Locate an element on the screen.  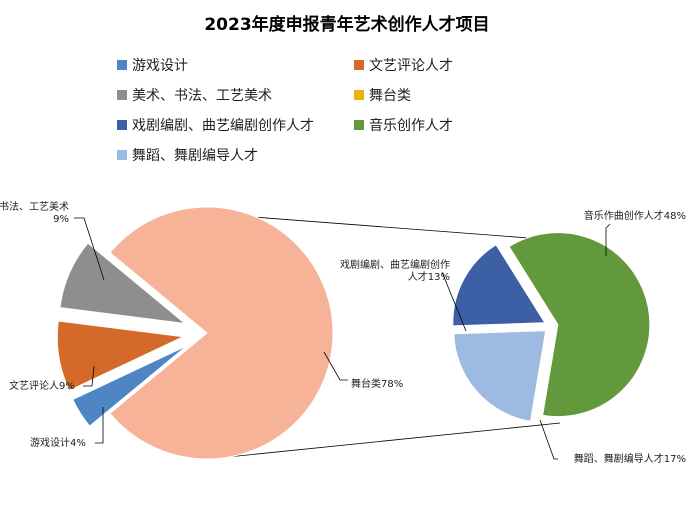
legend-label: 游戏设计 is located at coordinates (160, 66).